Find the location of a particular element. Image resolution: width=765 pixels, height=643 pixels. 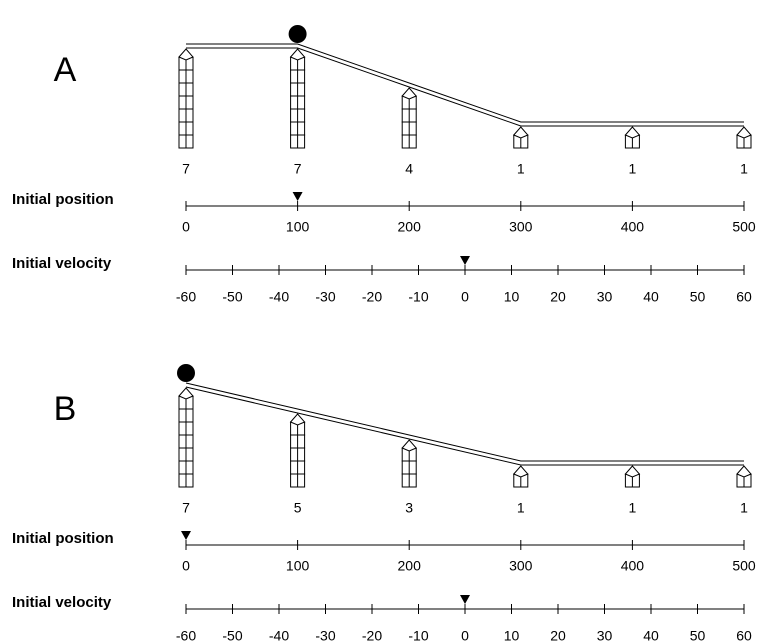

panel-label: B is located at coordinates (65, 409).